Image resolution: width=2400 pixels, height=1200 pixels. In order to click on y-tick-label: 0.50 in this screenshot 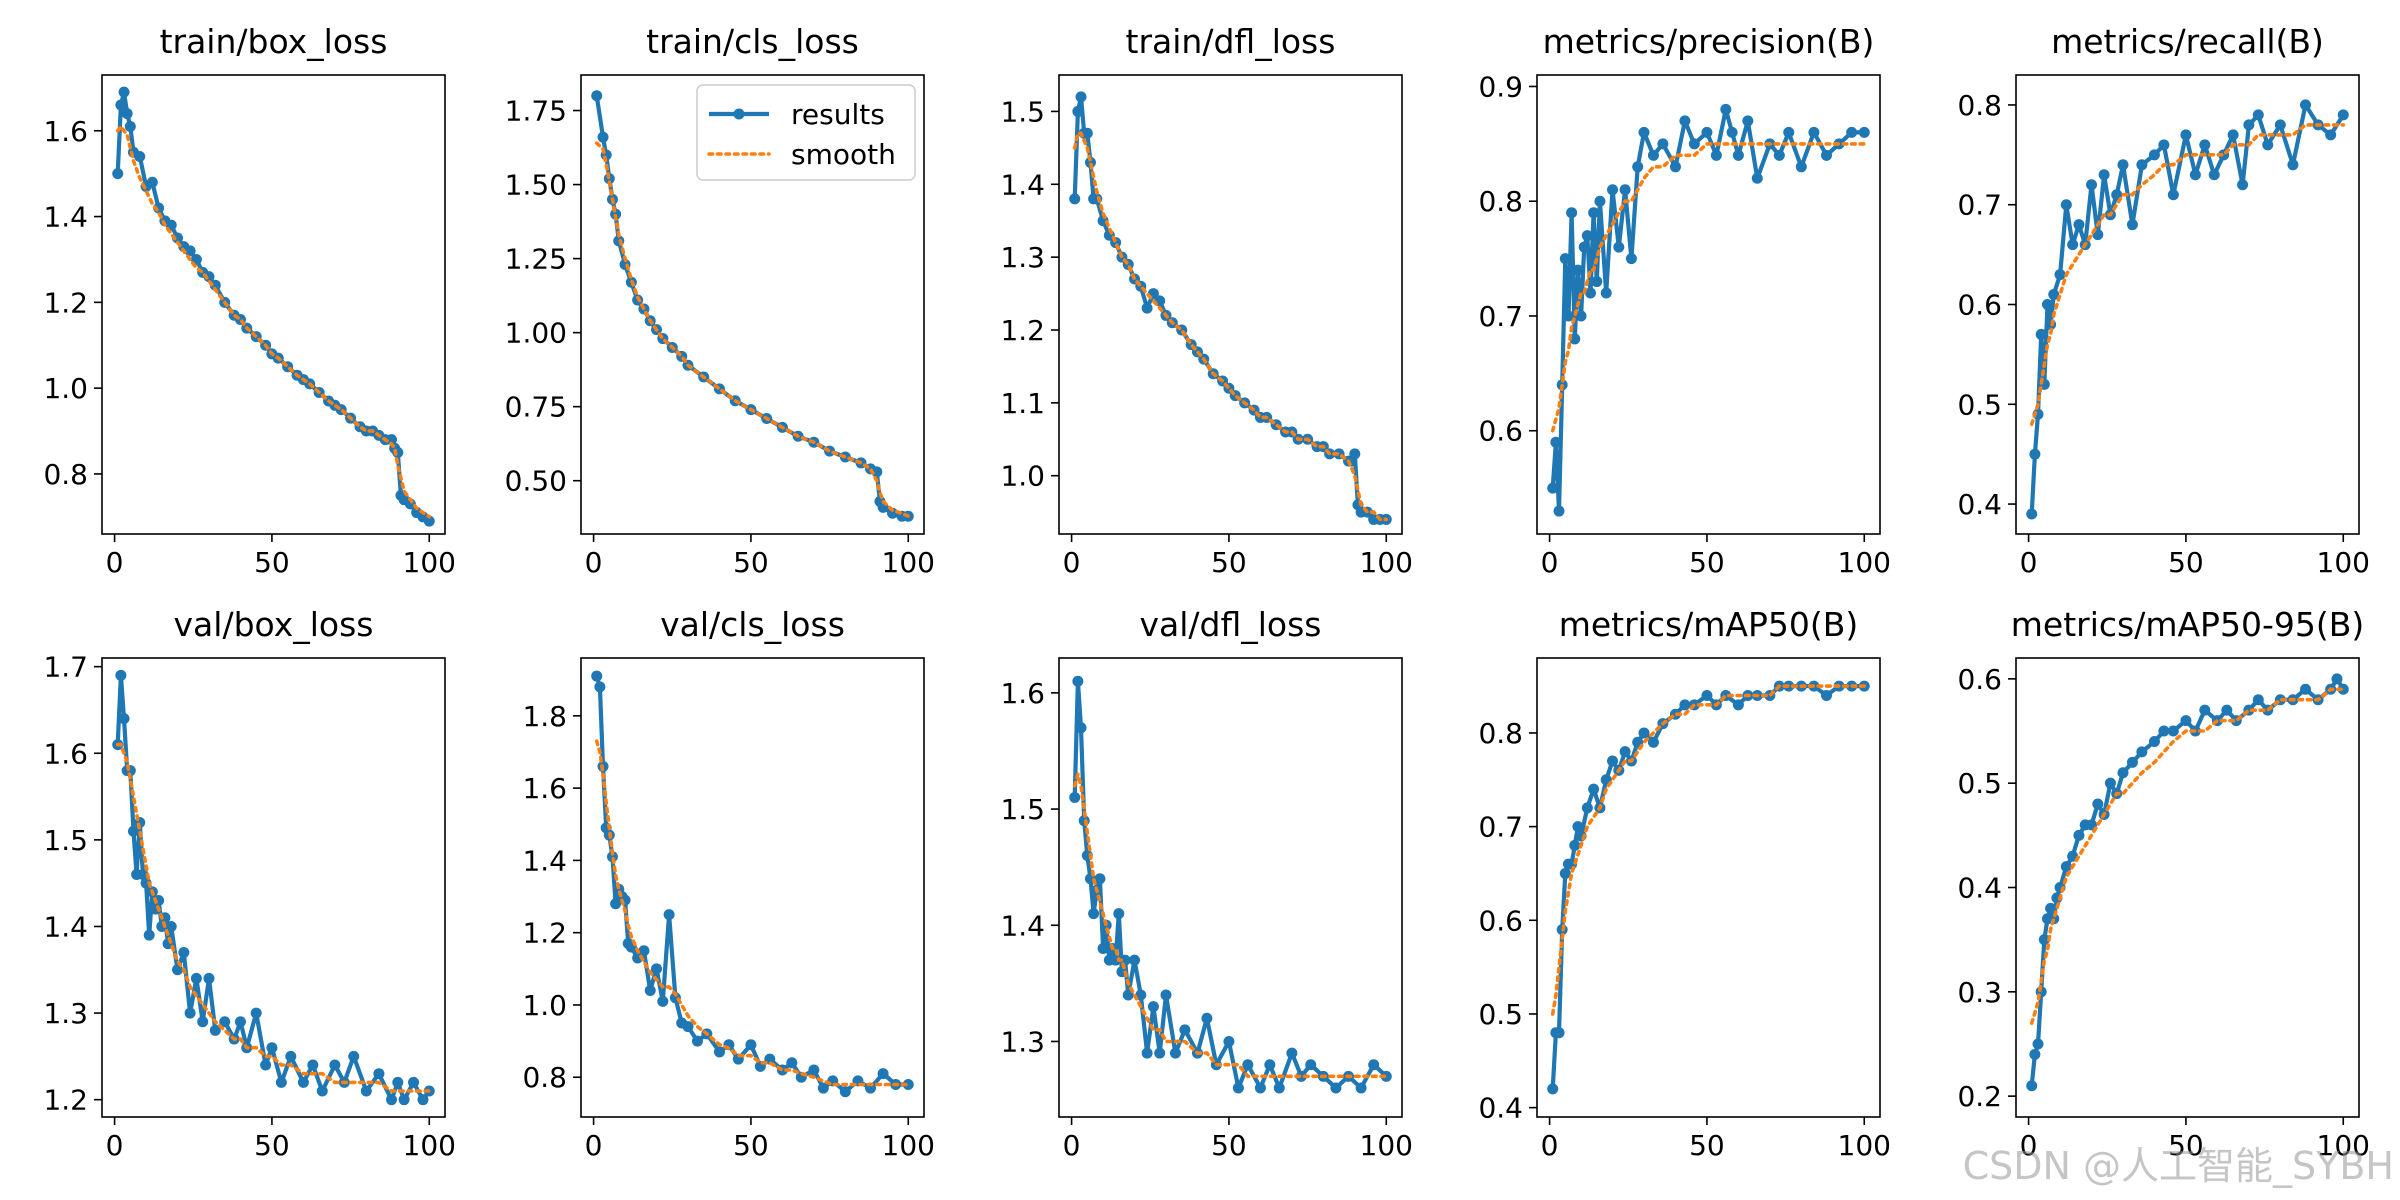, I will do `click(536, 481)`.